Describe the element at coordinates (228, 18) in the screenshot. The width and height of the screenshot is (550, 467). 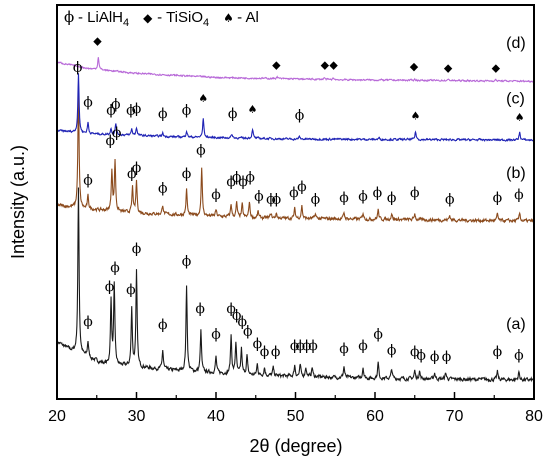
I see `legend-symbol-spade: ♠` at that location.